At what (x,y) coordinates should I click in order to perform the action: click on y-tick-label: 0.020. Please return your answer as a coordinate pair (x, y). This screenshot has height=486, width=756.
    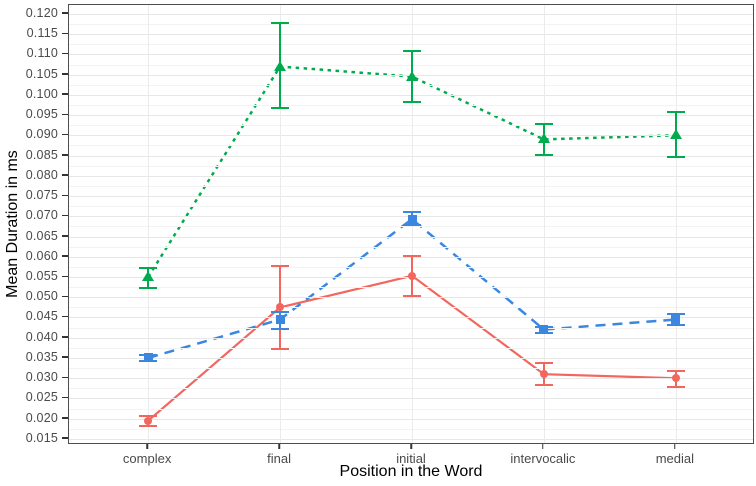
    Looking at the image, I should click on (41, 417).